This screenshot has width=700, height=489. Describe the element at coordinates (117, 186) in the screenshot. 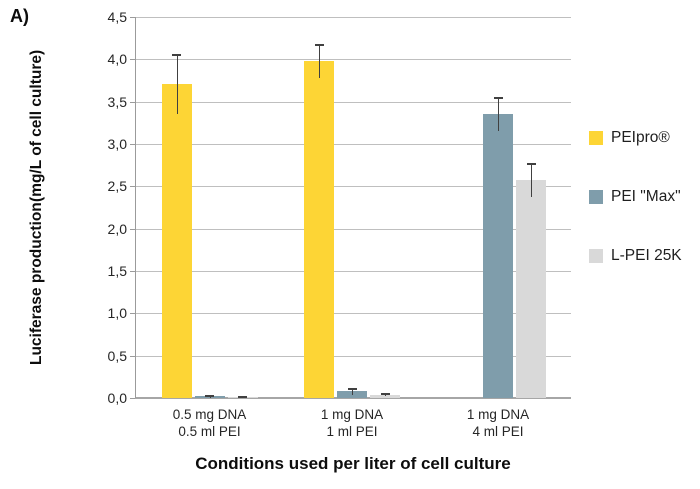

I see `y-tick-label: 2,5` at that location.